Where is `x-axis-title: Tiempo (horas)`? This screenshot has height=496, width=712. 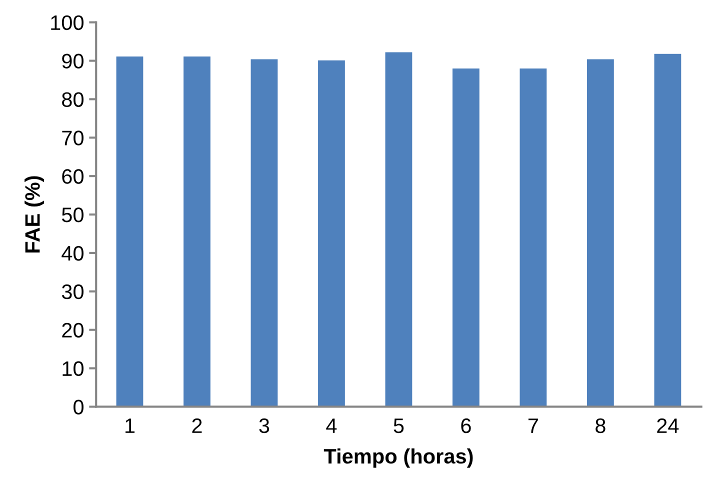
x-axis-title: Tiempo (horas) is located at coordinates (398, 458).